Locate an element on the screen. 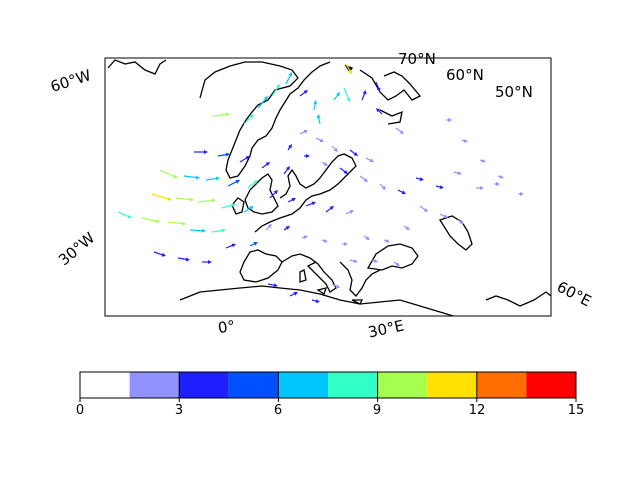 The image size is (640, 480). coast-caspian is located at coordinates (456, 233).